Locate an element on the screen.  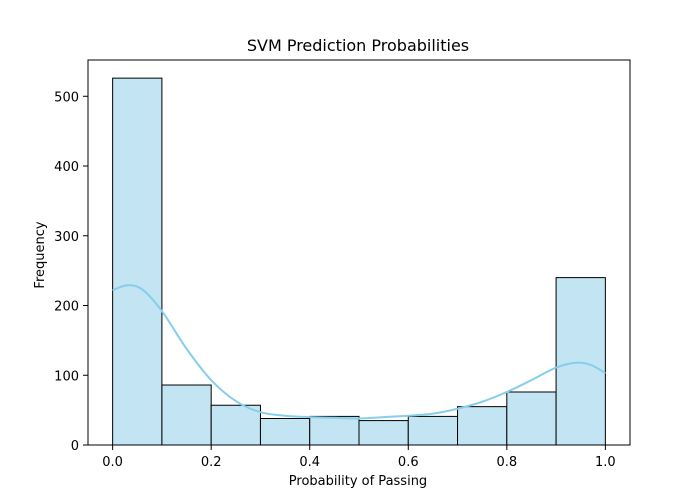
y-tick-label: 0 is located at coordinates (75, 446).